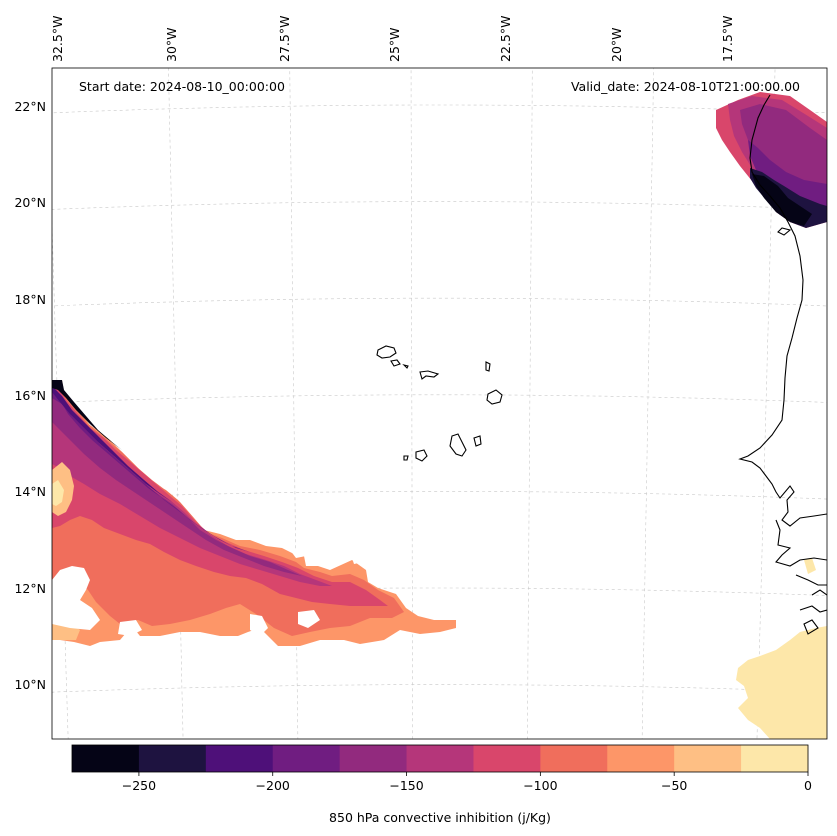 Image resolution: width=837 pixels, height=836 pixels. What do you see at coordinates (30, 588) in the screenshot?
I see `latitude-tick-label: 12°N` at bounding box center [30, 588].